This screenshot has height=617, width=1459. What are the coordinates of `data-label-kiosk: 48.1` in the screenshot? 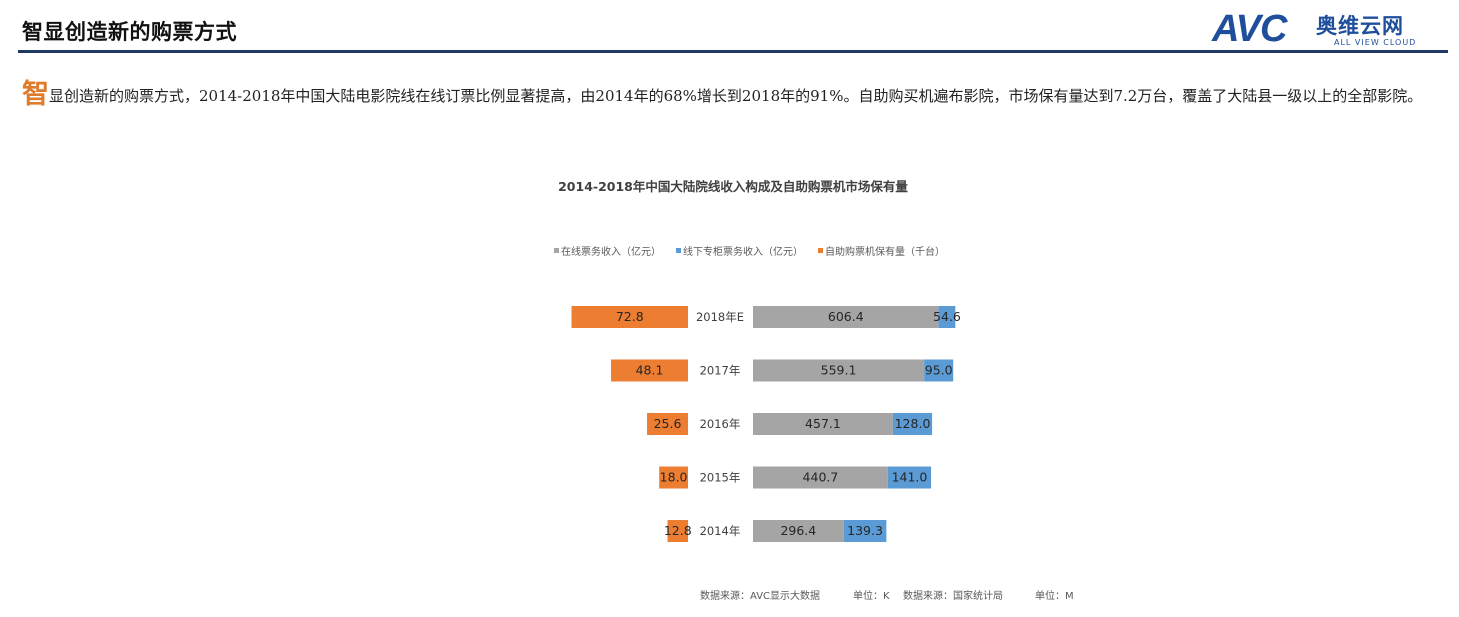 It's located at (650, 370).